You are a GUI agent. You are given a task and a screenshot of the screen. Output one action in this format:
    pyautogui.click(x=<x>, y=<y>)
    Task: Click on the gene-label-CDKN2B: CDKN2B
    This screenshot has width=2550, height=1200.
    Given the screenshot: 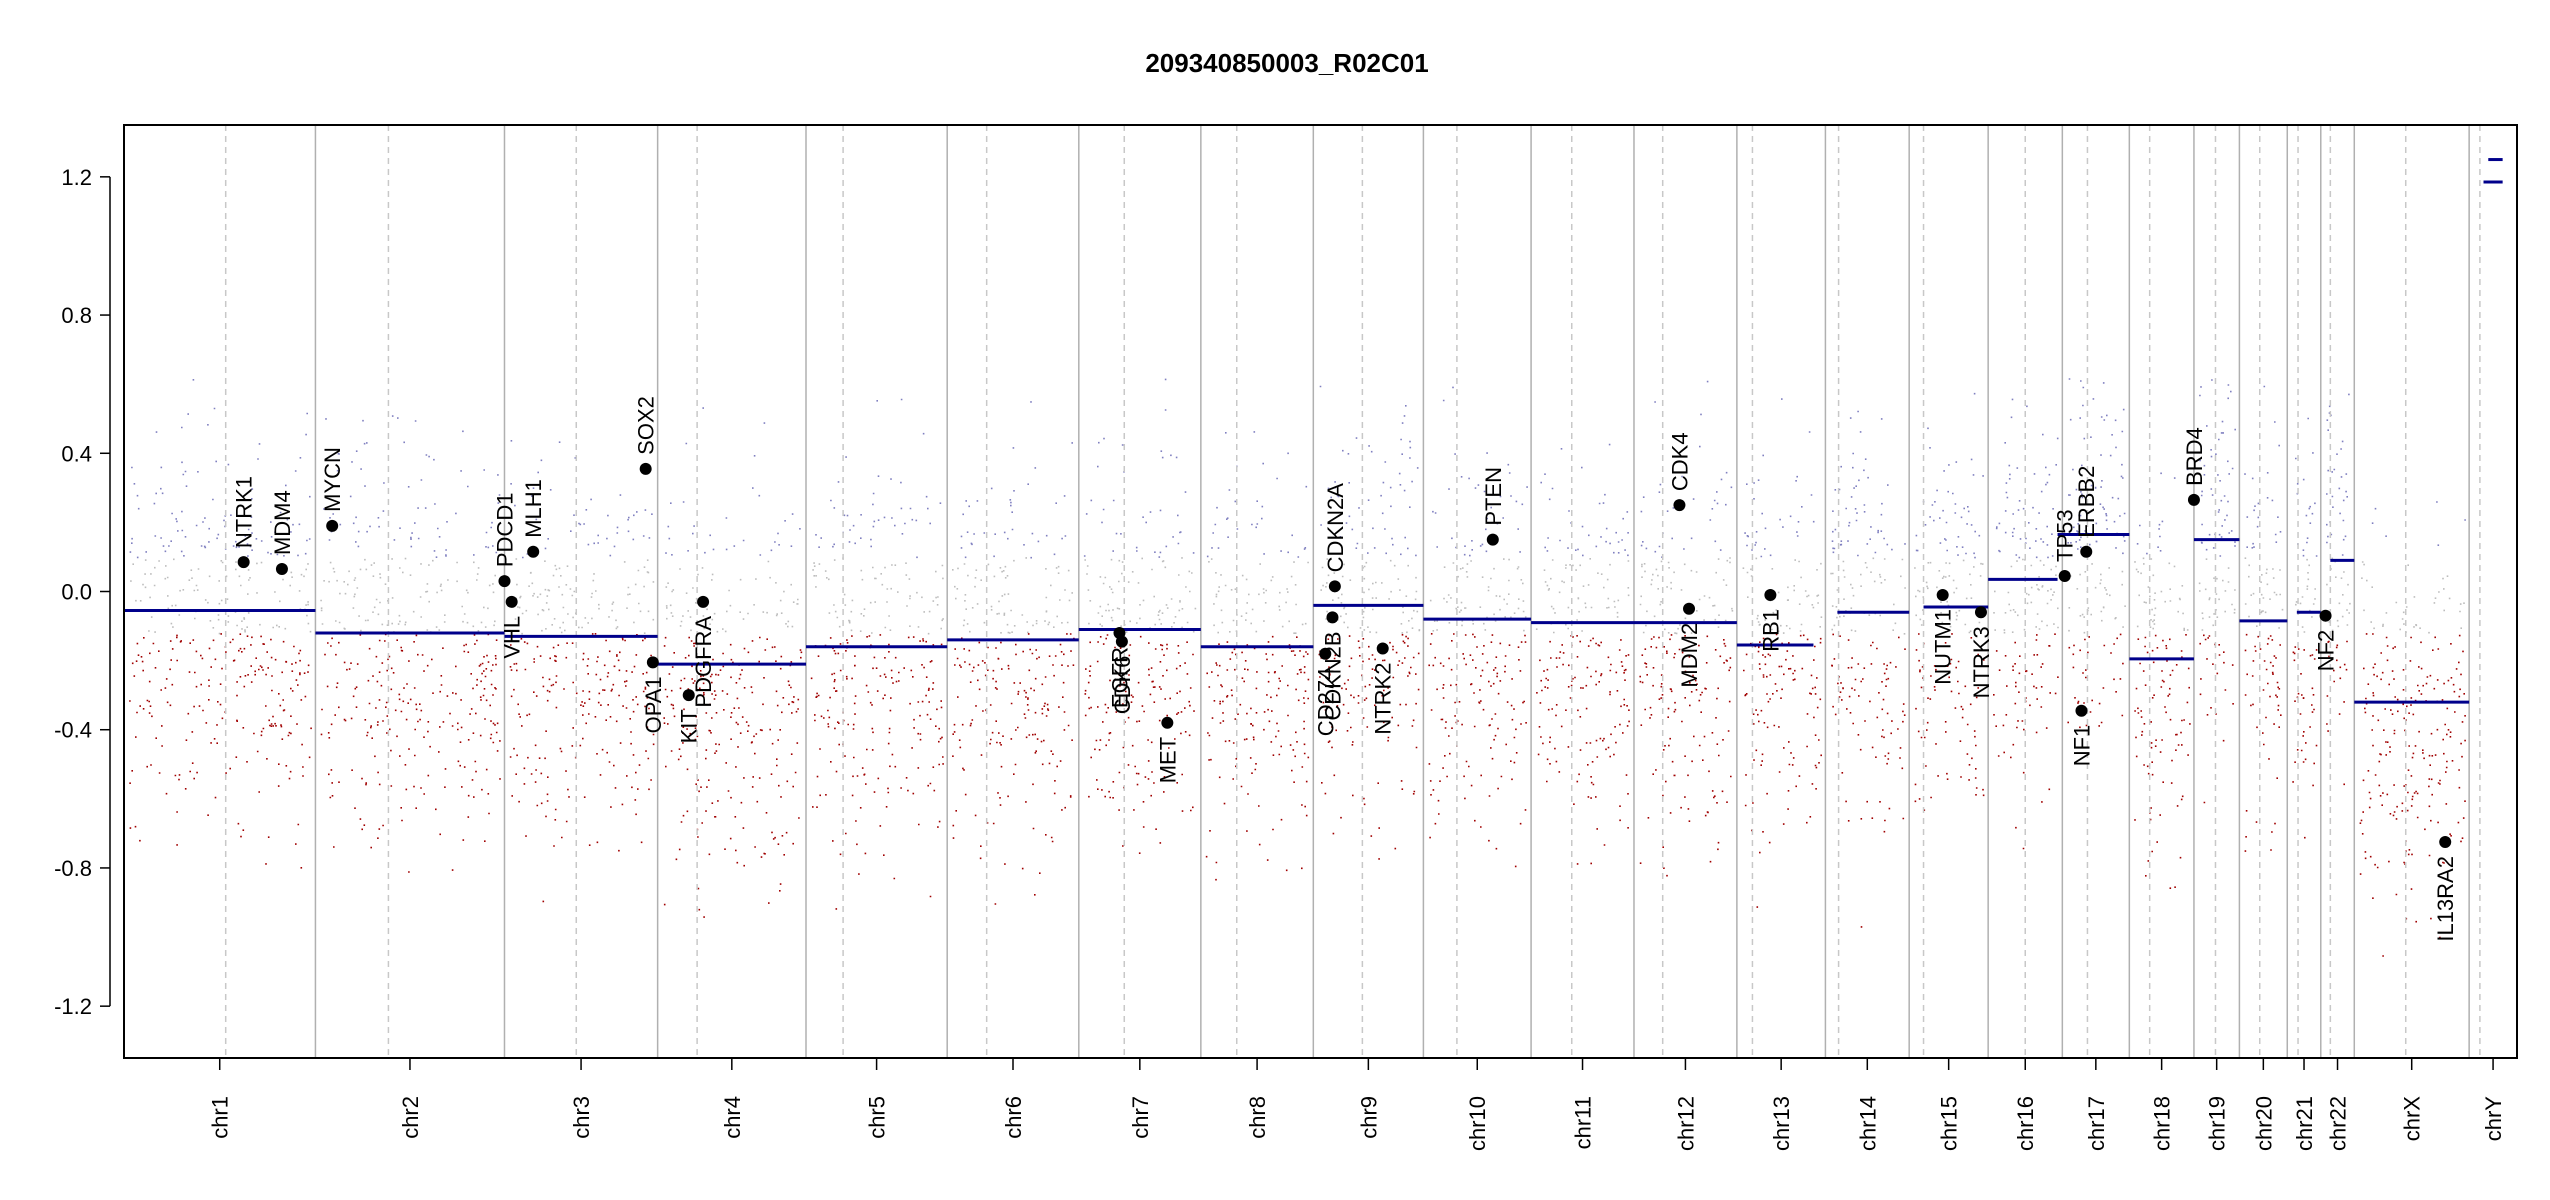 What is the action you would take?
    pyautogui.click(x=1332, y=675)
    